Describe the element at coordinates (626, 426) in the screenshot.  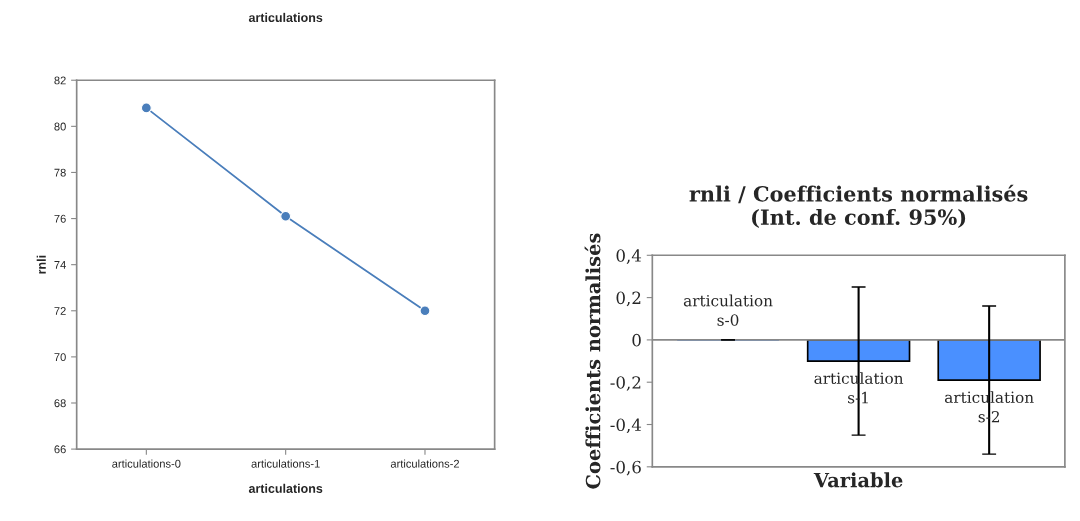
I see `y-tick-label: -0,4` at that location.